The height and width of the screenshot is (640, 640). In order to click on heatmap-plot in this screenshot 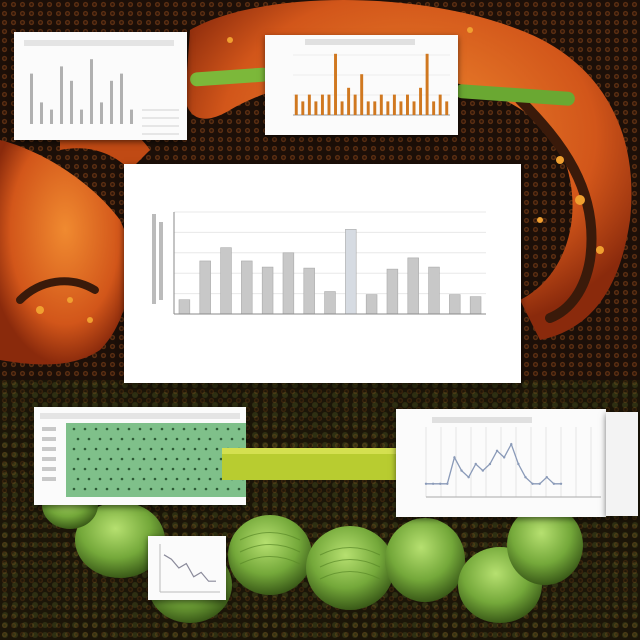, I will do `click(143, 455)`.